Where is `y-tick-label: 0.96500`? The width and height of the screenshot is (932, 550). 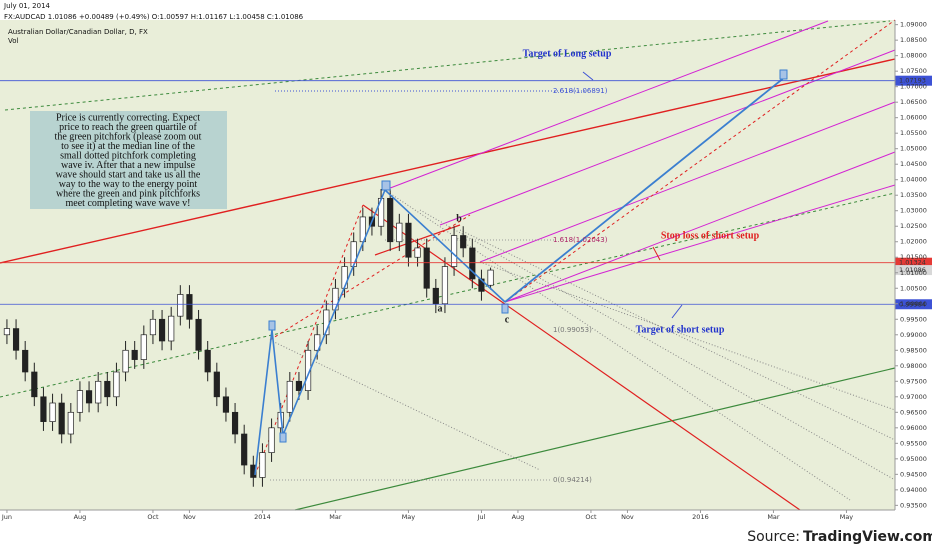 y-tick-label: 0.96500 is located at coordinates (913, 412).